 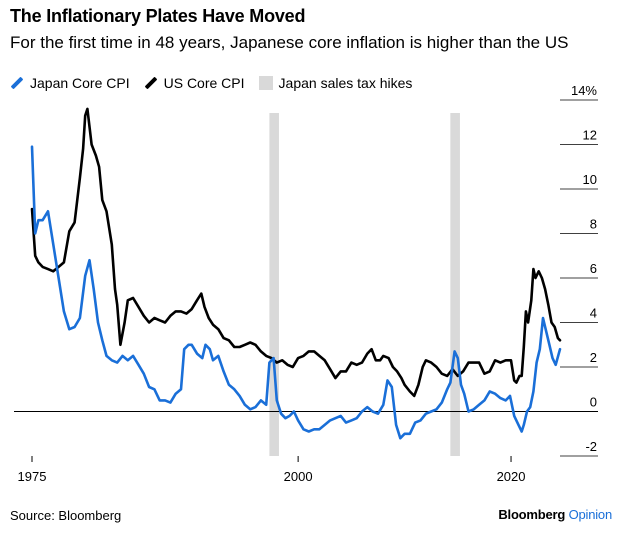 I want to click on legend-label-us: US Core CPI, so click(x=204, y=83).